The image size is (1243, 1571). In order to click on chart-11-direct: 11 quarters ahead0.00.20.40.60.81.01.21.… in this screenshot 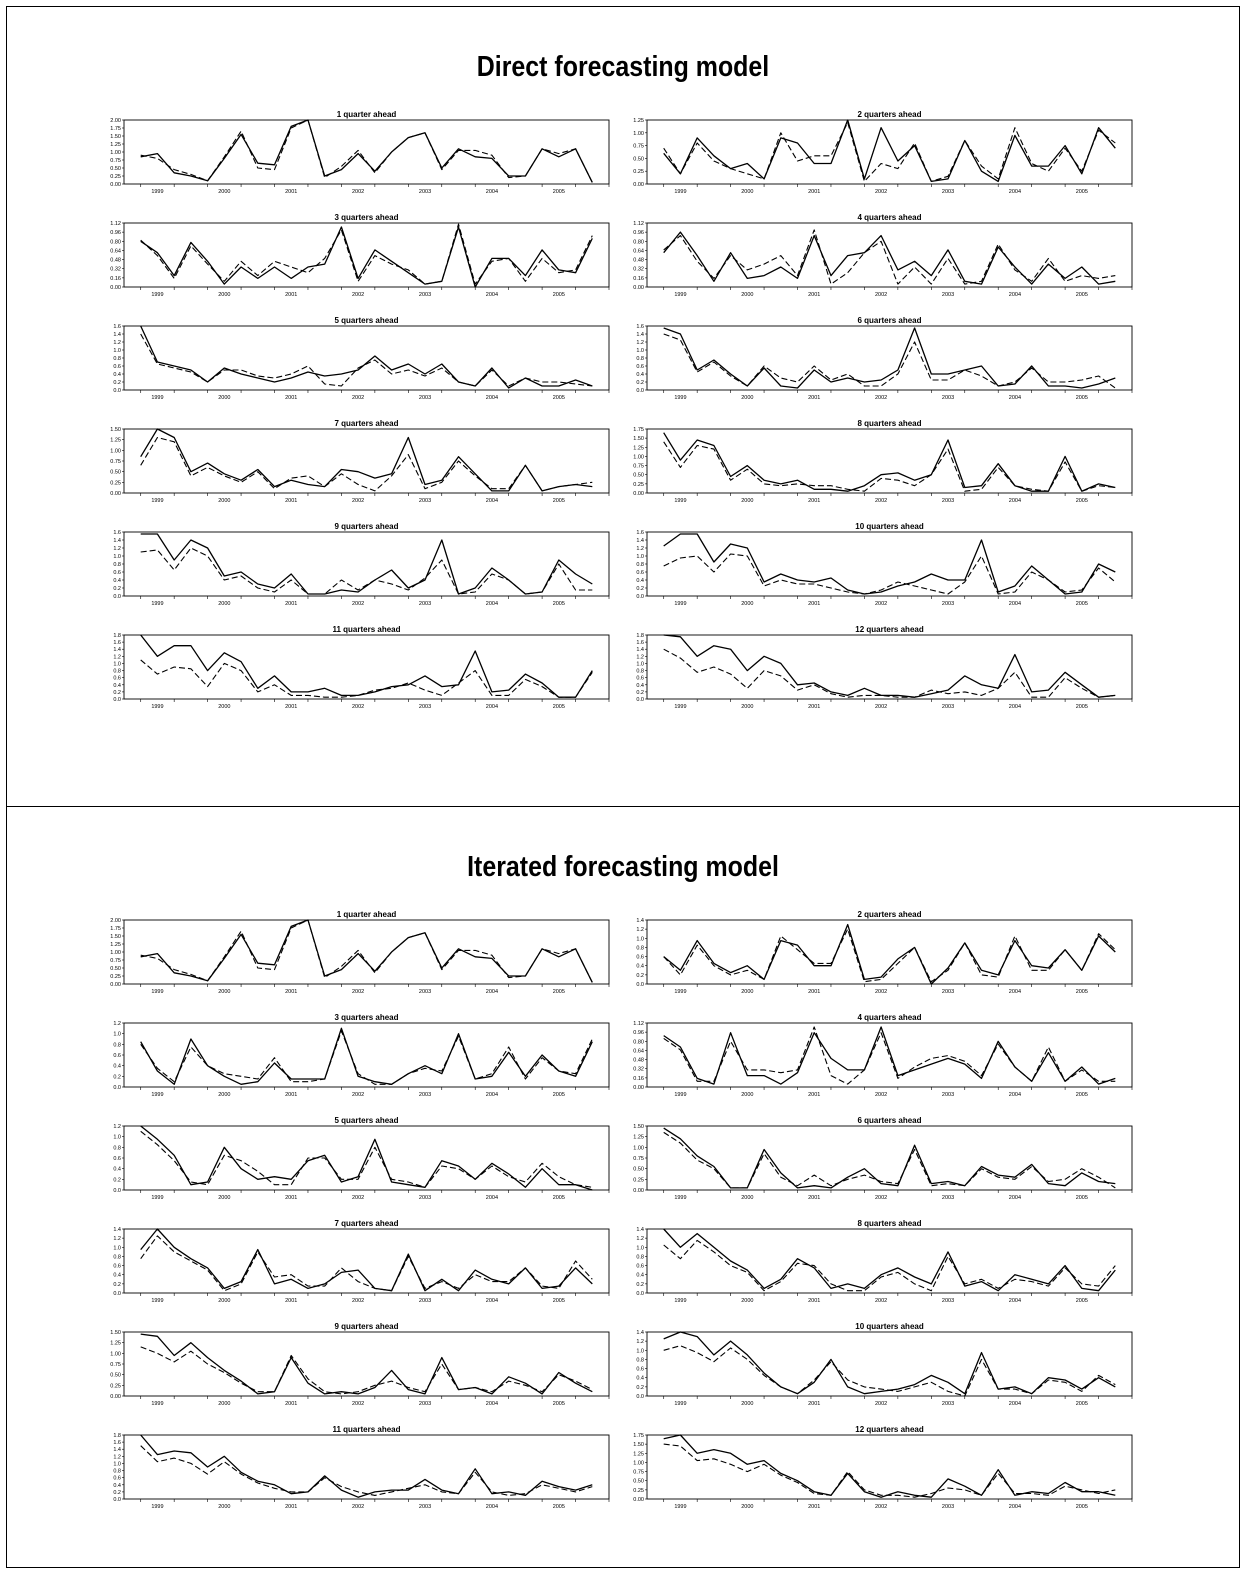, I will do `click(361, 667)`.